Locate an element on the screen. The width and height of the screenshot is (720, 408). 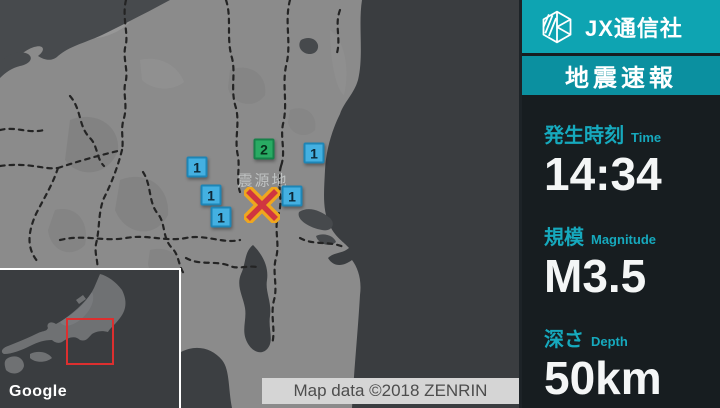
brand-header: JX通信社 is located at coordinates (621, 26).